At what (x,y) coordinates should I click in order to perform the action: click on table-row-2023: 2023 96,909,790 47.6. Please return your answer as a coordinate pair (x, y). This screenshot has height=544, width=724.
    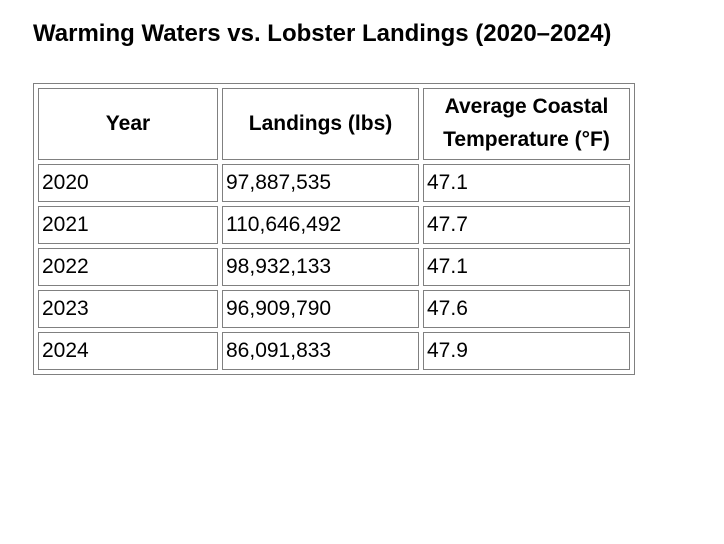
    Looking at the image, I should click on (334, 308).